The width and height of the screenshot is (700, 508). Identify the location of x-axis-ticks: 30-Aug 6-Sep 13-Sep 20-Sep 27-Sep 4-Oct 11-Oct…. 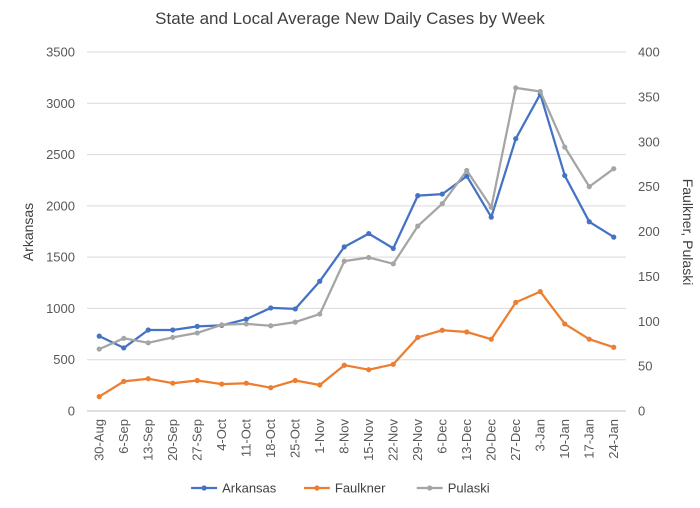
(356, 440).